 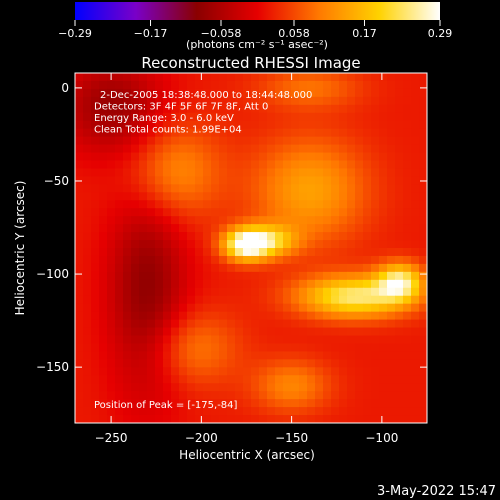 I want to click on colorbar-ticks: −0.29 −0.17 −0.058 0.058 0.17 0.29, so click(x=255, y=30).